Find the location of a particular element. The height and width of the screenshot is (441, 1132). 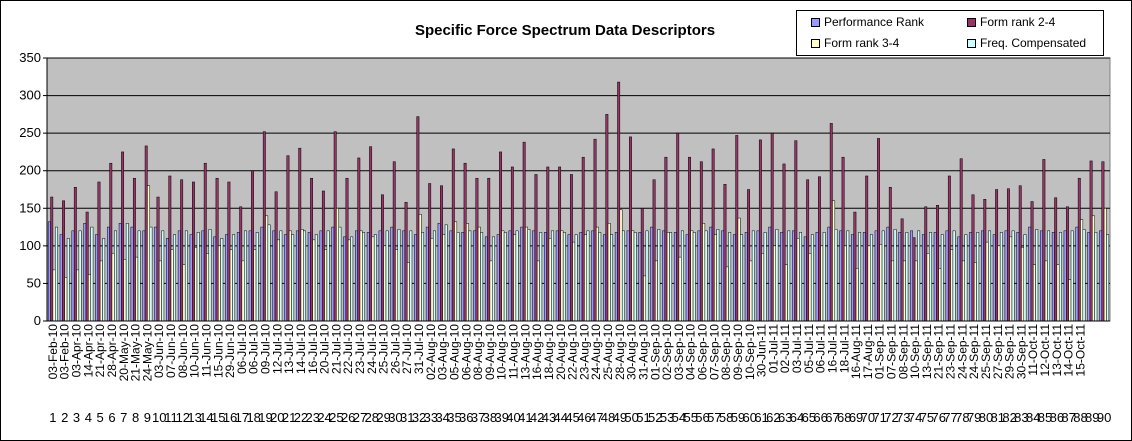

x-tick-label-date: 10-Sep-10 is located at coordinates (750, 352).